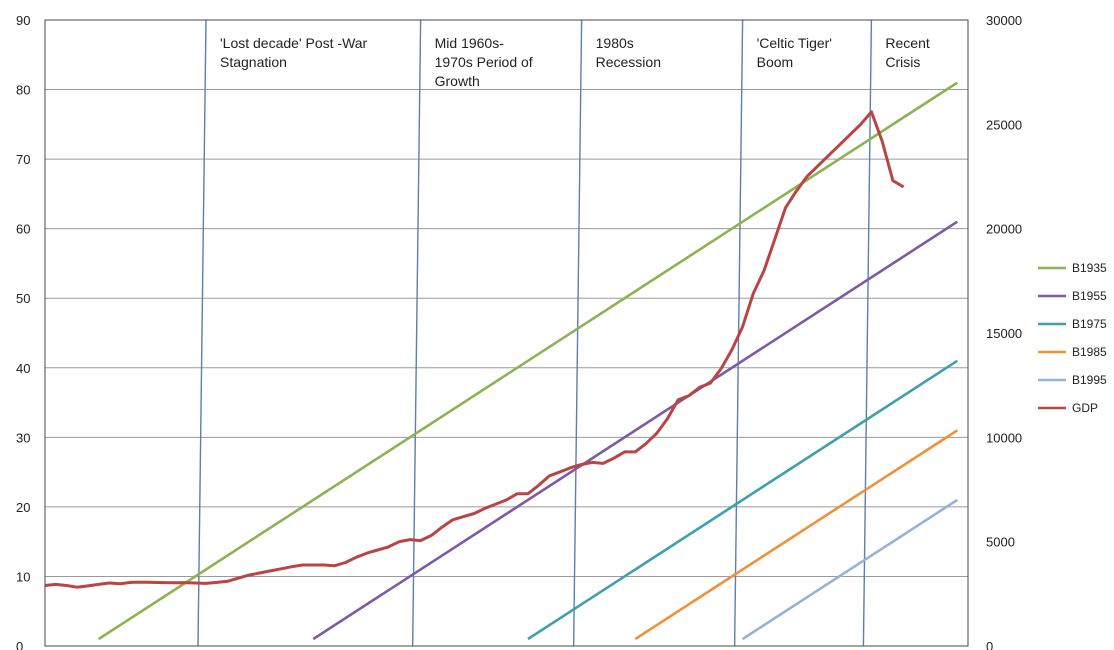 The width and height of the screenshot is (1114, 650). I want to click on period-label-3-line-2: Recession, so click(628, 62).